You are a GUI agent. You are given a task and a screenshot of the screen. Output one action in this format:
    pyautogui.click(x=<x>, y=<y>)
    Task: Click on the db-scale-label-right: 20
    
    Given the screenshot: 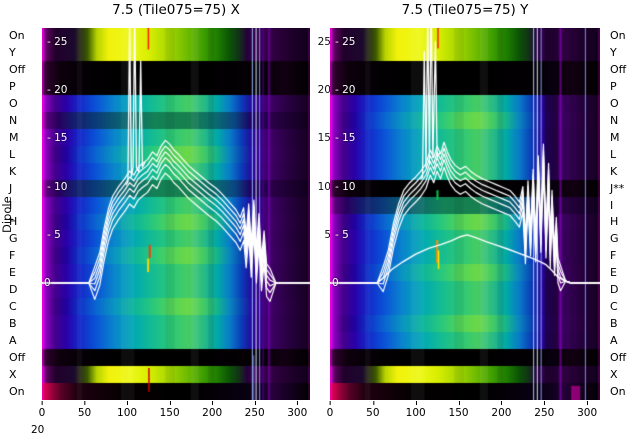 What is the action you would take?
    pyautogui.click(x=324, y=90)
    